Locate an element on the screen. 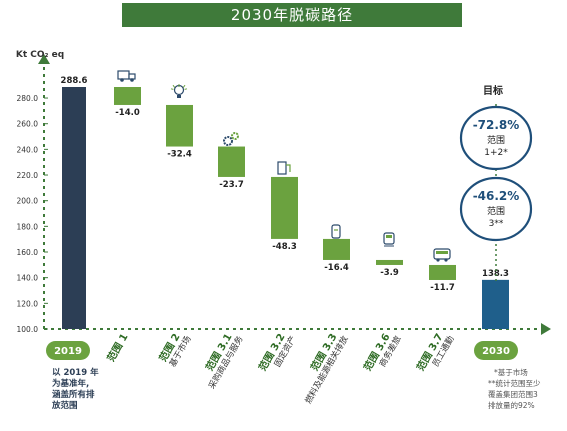 Image resolution: width=567 pixels, height=431 pixels. target-scope-value: 1+2* is located at coordinates (496, 153).